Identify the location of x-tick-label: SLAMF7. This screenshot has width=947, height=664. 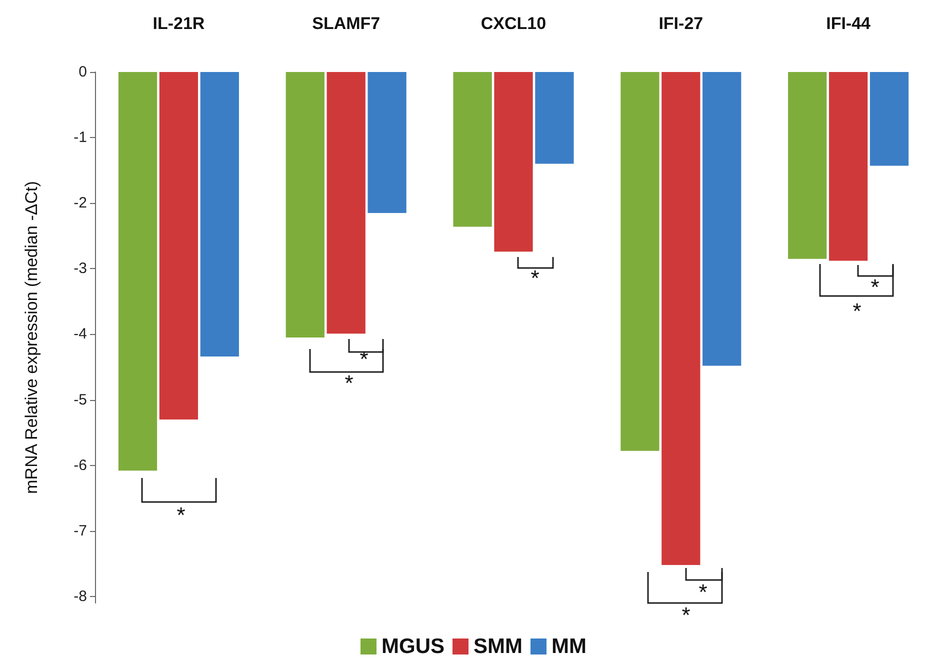
(346, 23).